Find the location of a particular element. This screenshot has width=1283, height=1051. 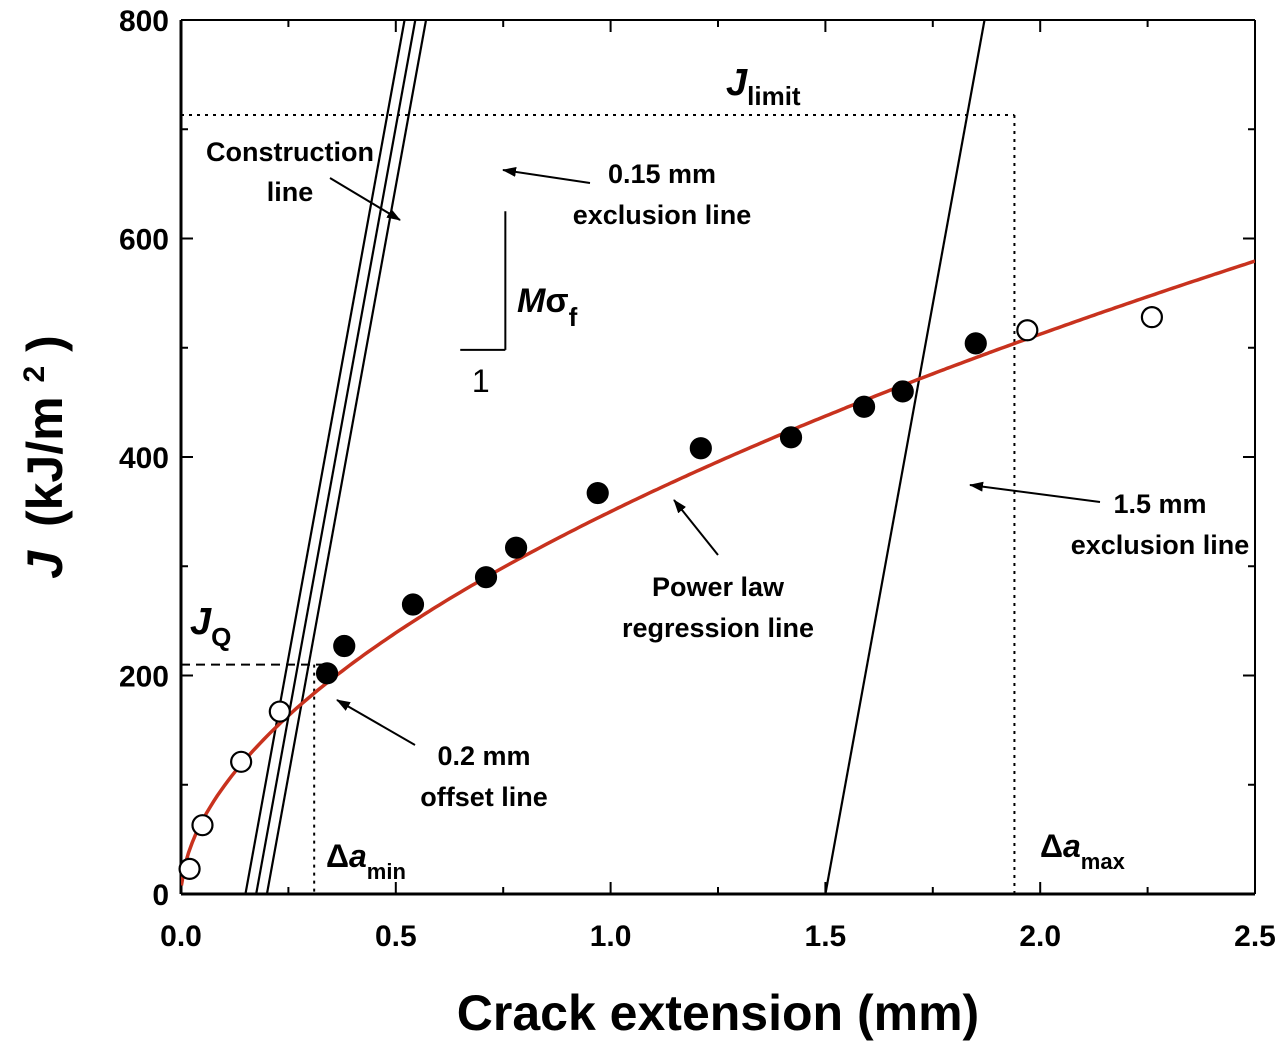

power-law-arrow is located at coordinates (696, 527).